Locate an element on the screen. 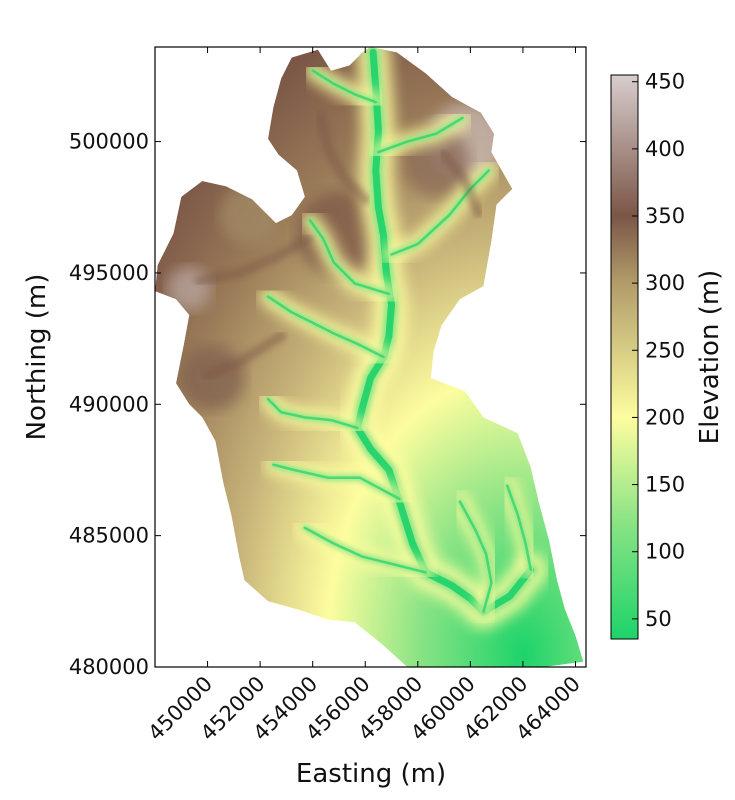  colorbar-ticks: 50 100 150 200 250 300 350 400 450 is located at coordinates (658, 350).